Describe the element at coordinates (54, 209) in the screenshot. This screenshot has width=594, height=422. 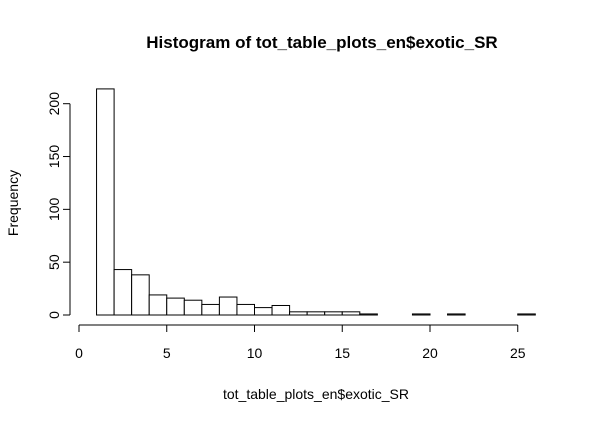
I see `y-tick-label: 100` at that location.